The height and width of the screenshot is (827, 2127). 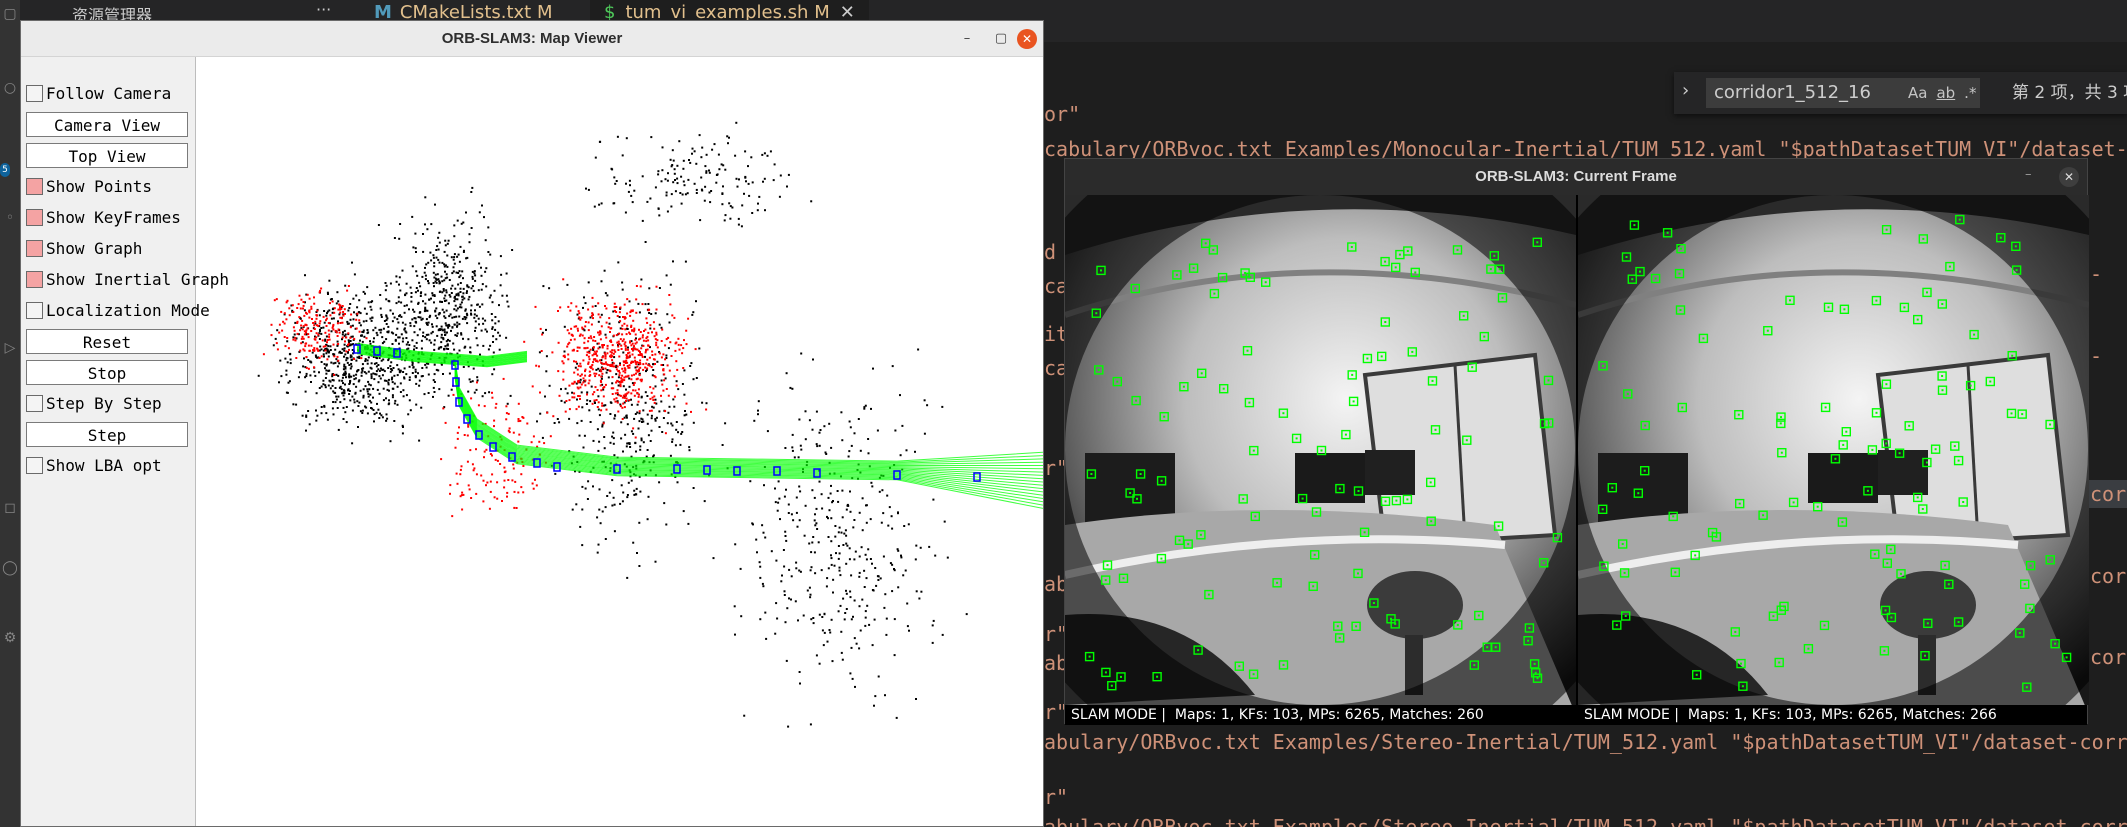 What do you see at coordinates (1576, 177) in the screenshot?
I see `current-frame-titlebar: ORB-SLAM3: Current Frame – ✕` at bounding box center [1576, 177].